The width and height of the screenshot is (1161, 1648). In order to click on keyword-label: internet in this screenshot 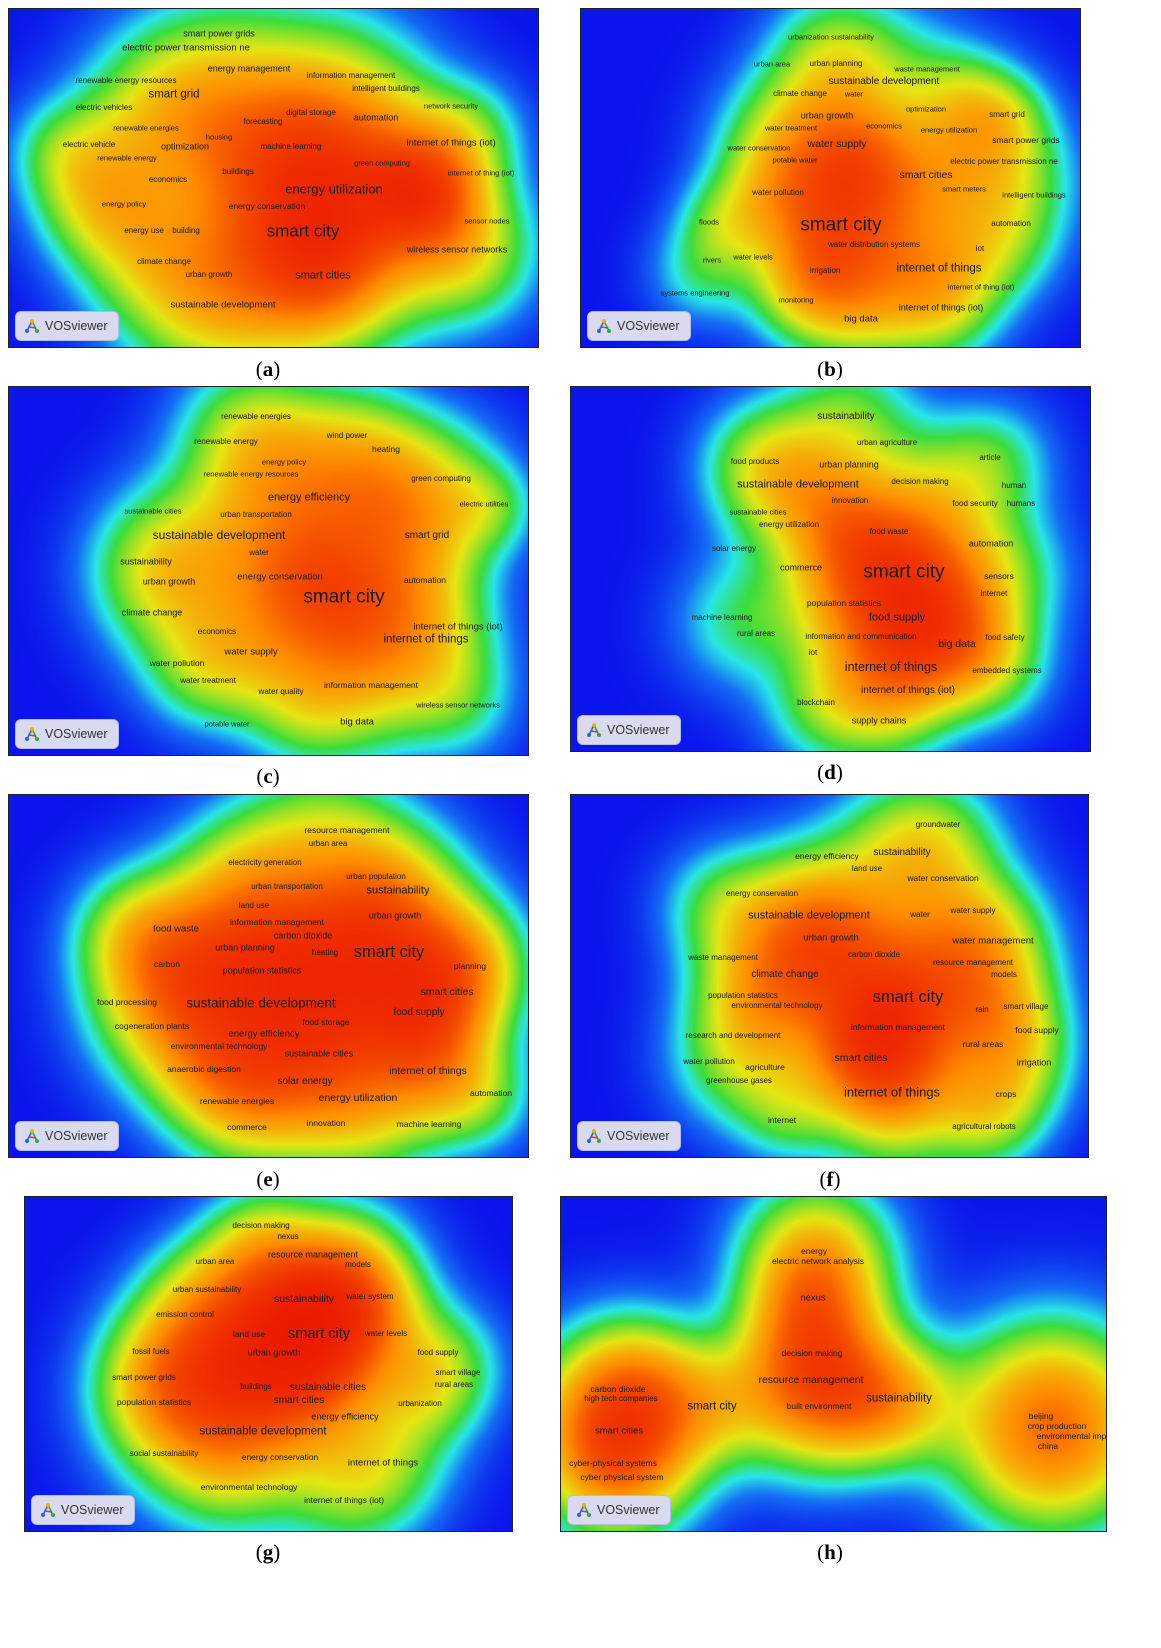, I will do `click(994, 593)`.